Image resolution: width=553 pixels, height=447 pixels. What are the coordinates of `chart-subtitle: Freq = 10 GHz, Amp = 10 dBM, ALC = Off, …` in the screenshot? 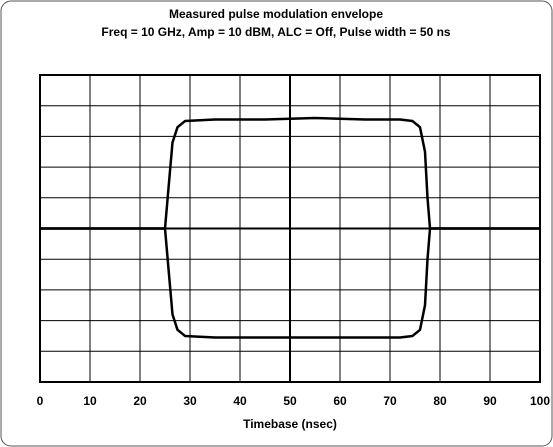 It's located at (276, 32).